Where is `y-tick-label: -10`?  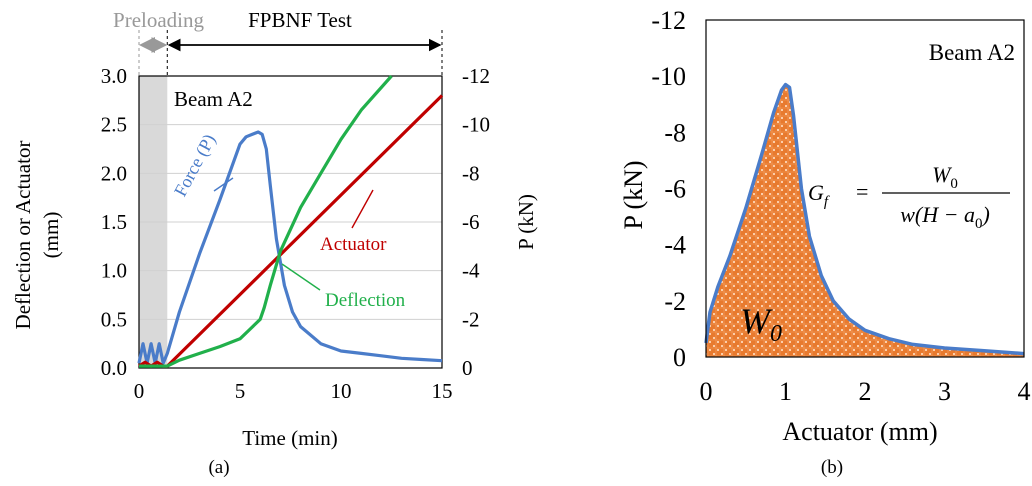 y-tick-label: -10 is located at coordinates (668, 76).